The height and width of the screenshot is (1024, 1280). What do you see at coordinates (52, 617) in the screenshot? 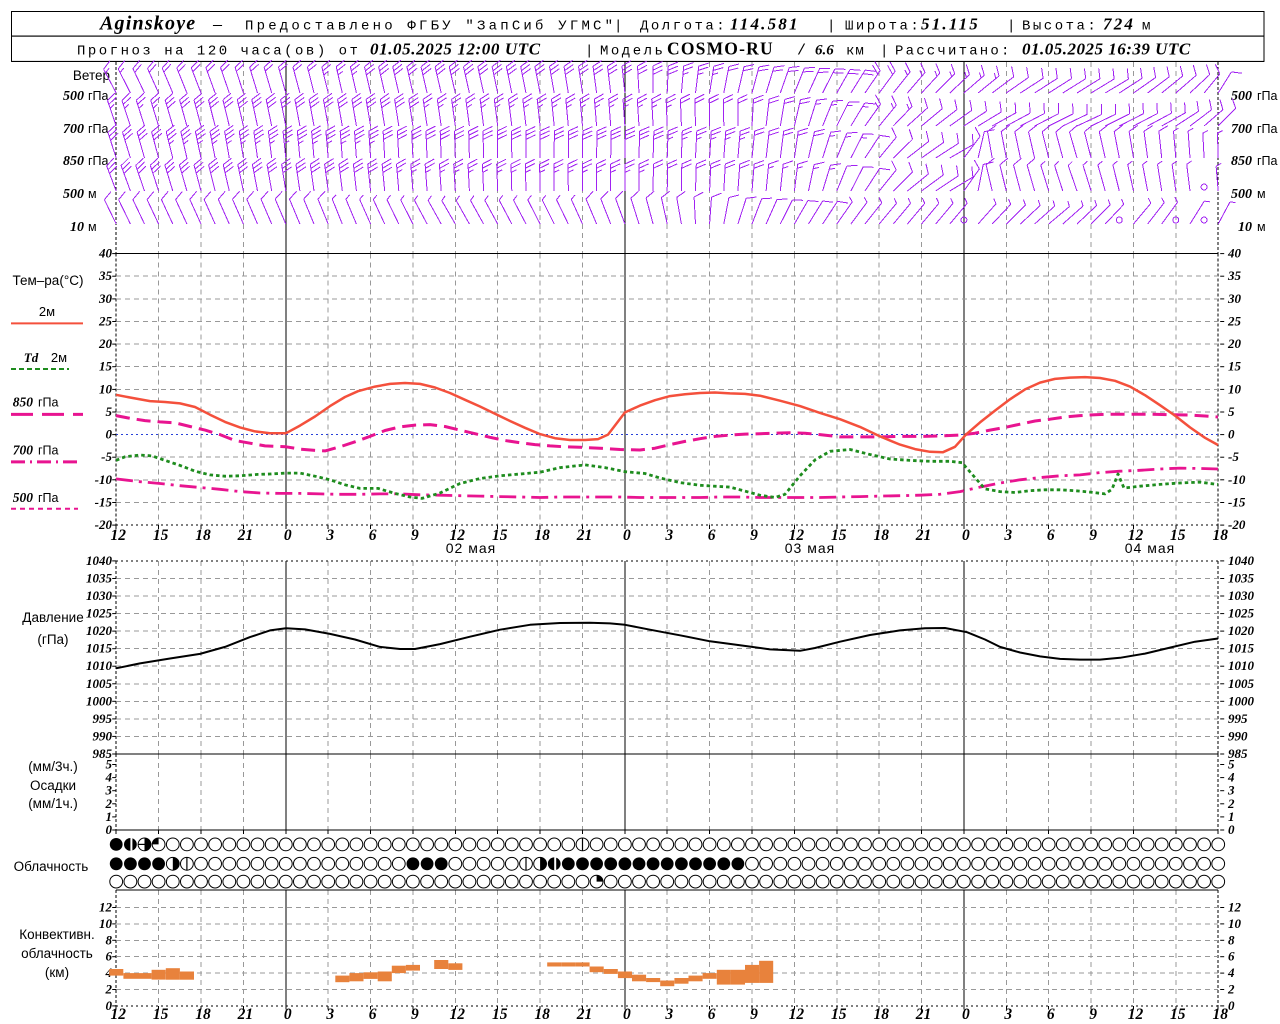
I see `svg-text: Давление` at bounding box center [52, 617].